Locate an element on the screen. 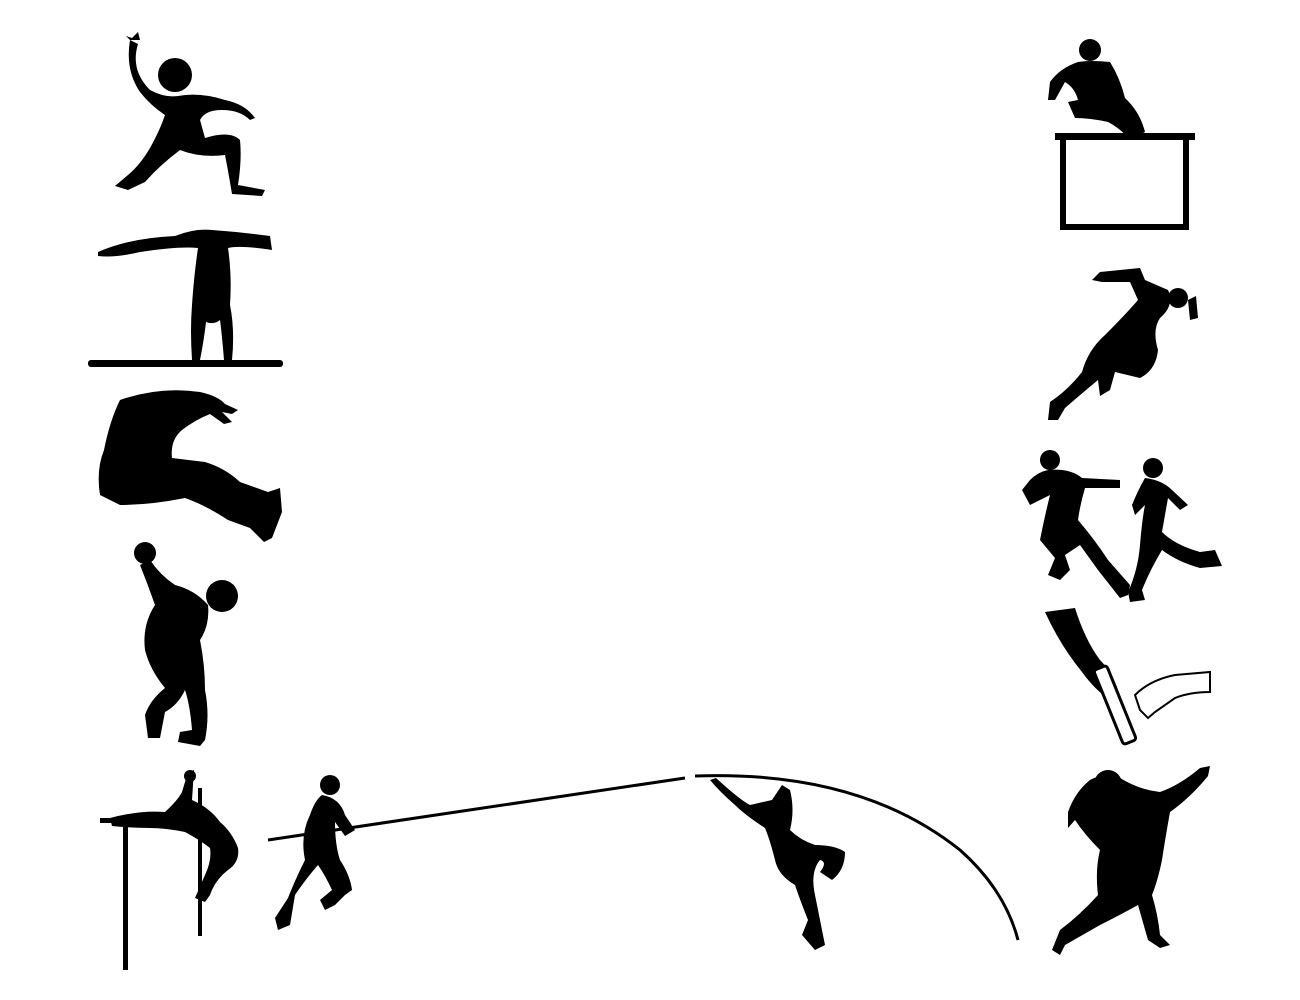 The height and width of the screenshot is (1000, 1300). pole-vault-runner-silhouette is located at coordinates (476, 852).